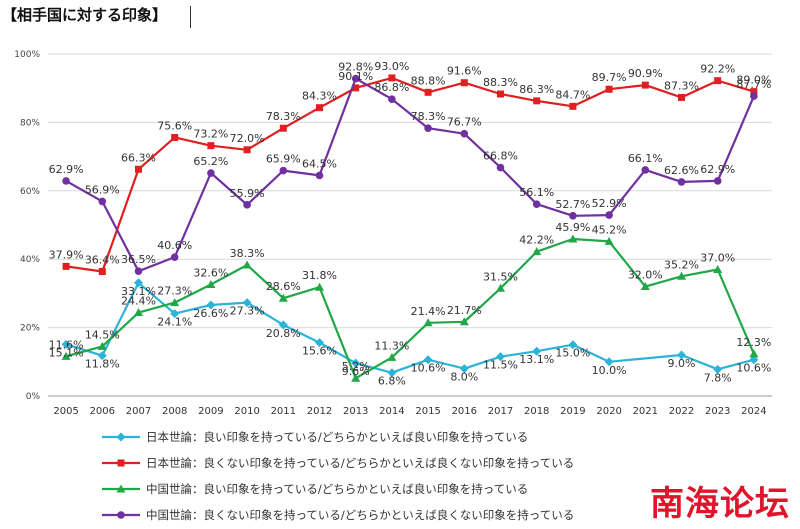  Describe the element at coordinates (717, 69) in the screenshot. I see `data-label: 92.2%` at that location.